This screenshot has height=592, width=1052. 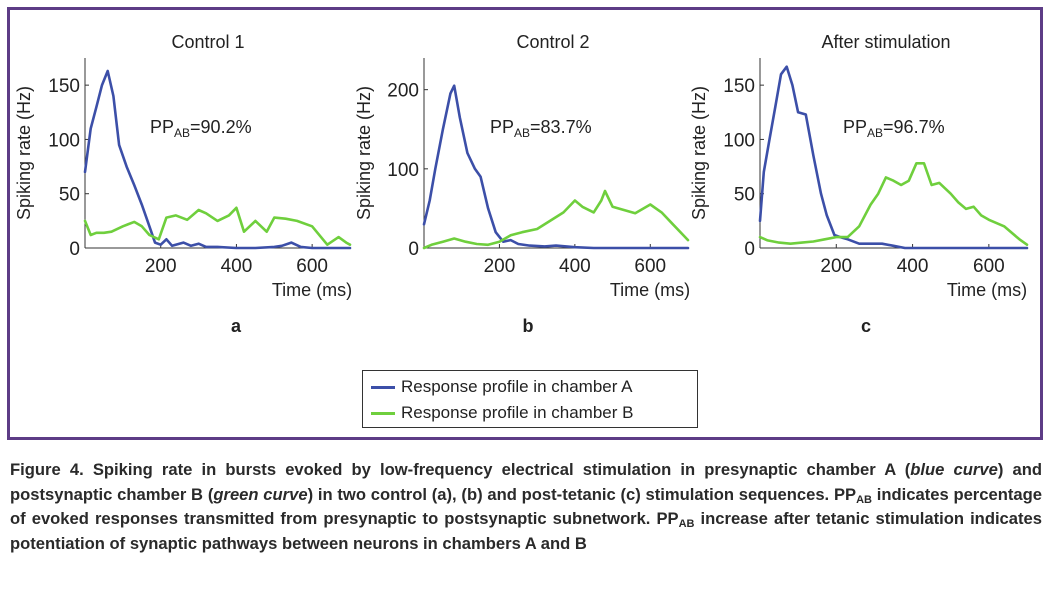 I want to click on chart-c-series-a-line, so click(x=893, y=157).